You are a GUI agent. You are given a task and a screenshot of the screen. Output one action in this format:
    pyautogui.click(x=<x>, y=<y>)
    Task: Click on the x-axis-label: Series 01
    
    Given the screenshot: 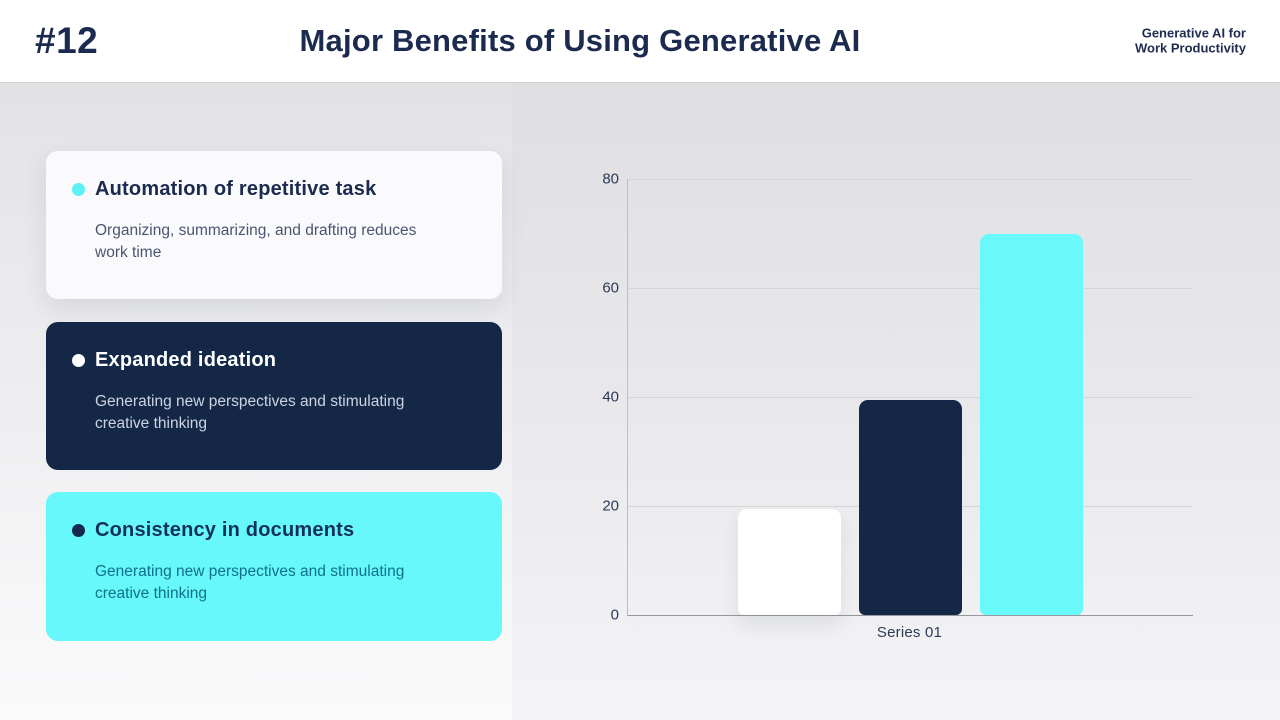 What is the action you would take?
    pyautogui.click(x=909, y=632)
    